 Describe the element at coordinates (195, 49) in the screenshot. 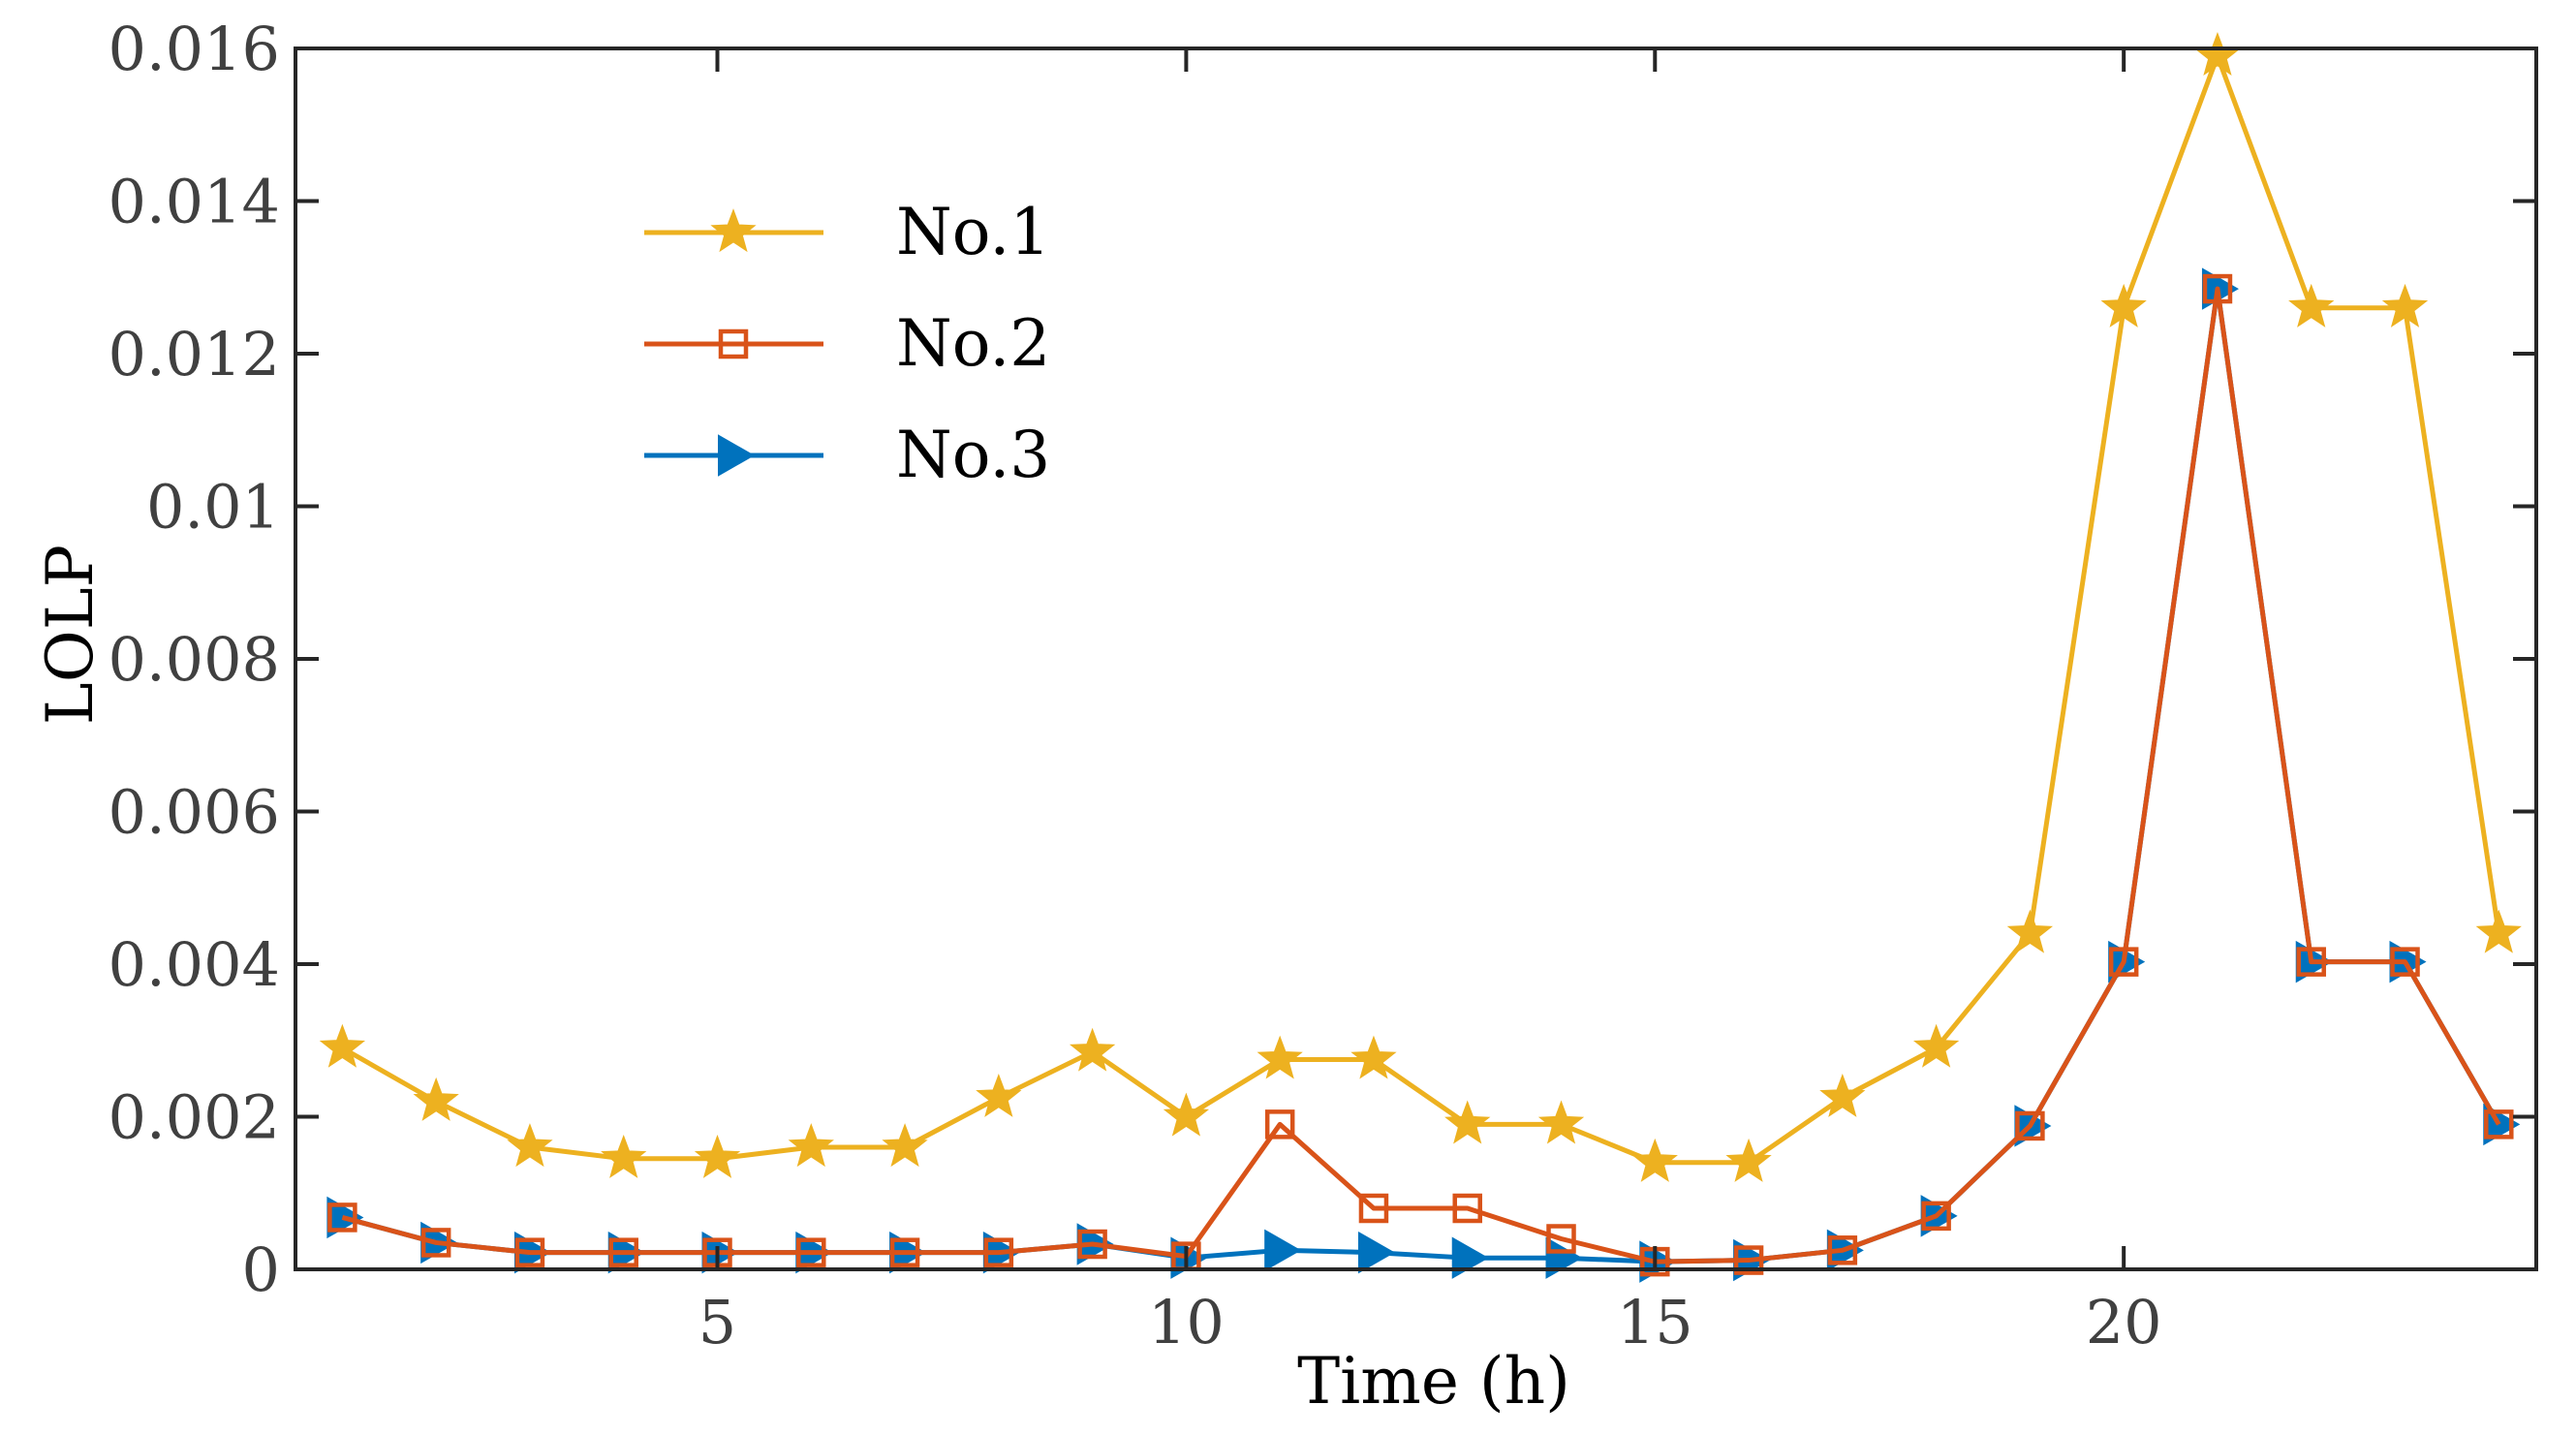

I see `y-tick-label: 0.016` at that location.